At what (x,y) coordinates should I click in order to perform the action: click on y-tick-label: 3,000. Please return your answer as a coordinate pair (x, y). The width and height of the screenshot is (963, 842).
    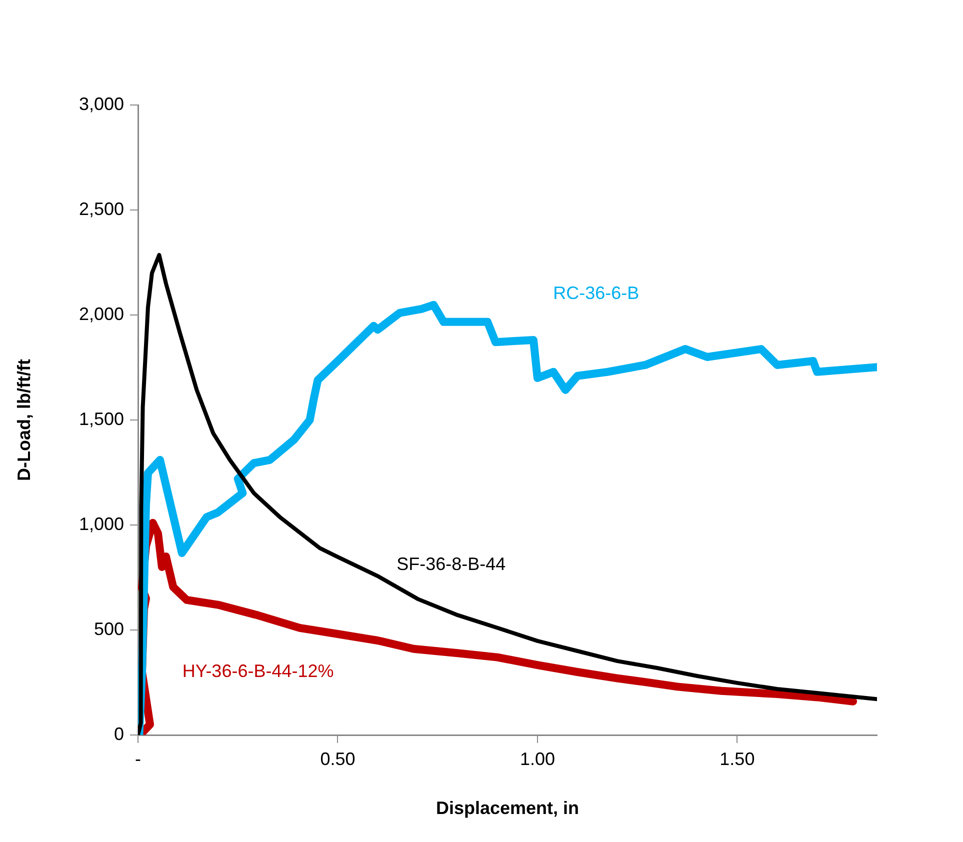
    Looking at the image, I should click on (101, 104).